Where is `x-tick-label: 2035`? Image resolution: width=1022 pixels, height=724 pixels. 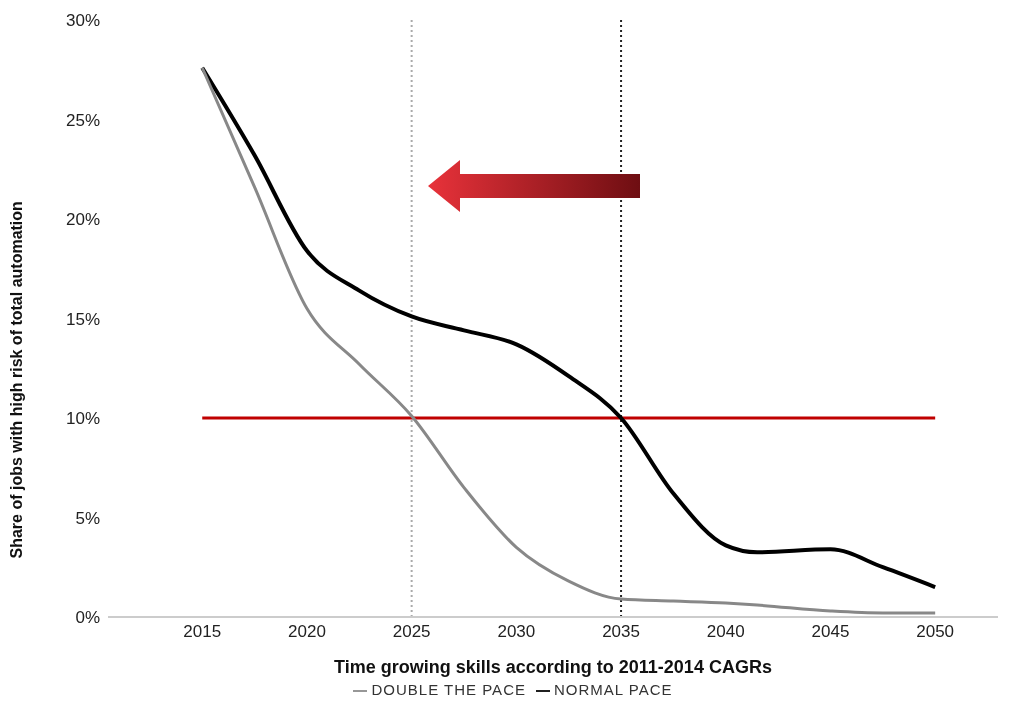 x-tick-label: 2035 is located at coordinates (621, 632).